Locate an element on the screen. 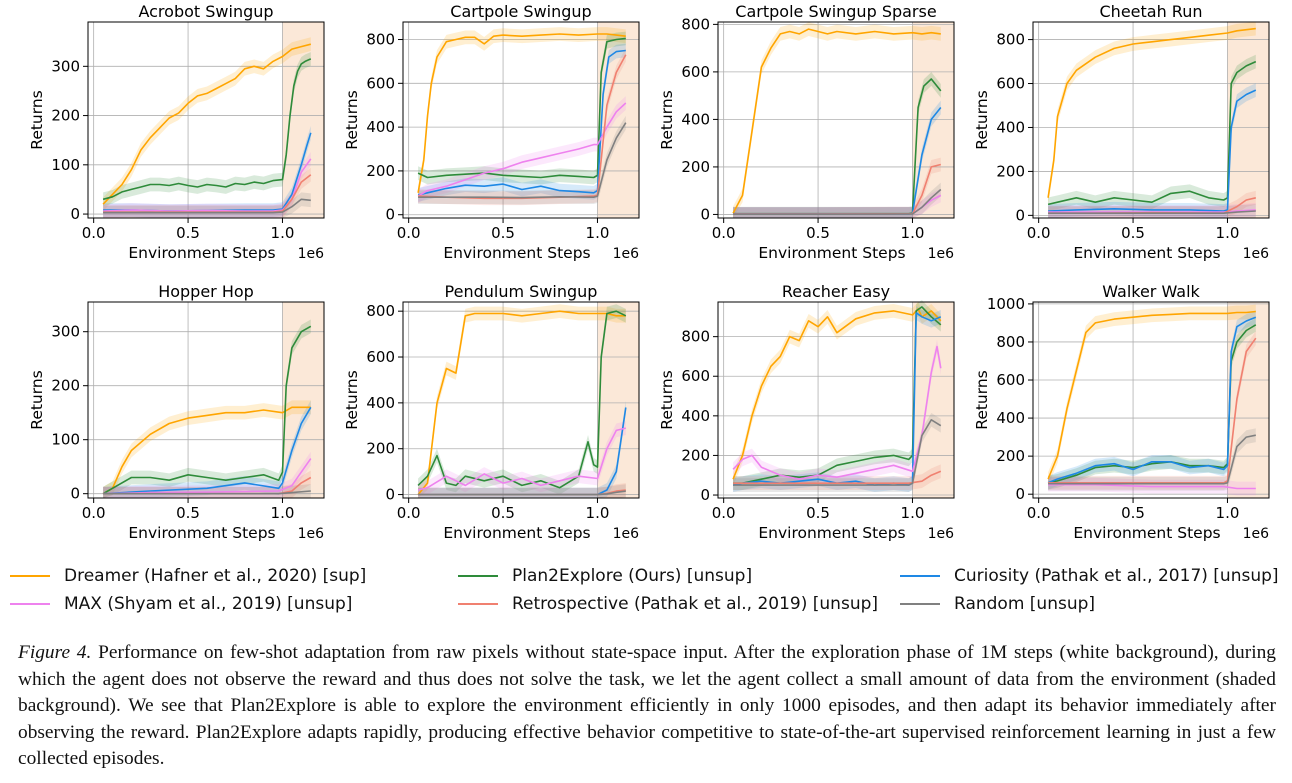  legend-item-random: Random [unsup] is located at coordinates (997, 604).